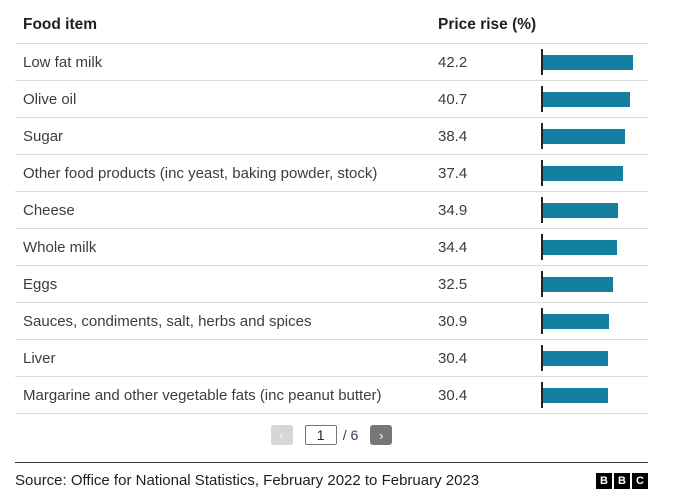 The height and width of the screenshot is (500, 689). I want to click on price-rise-value: 32.5, so click(453, 284).